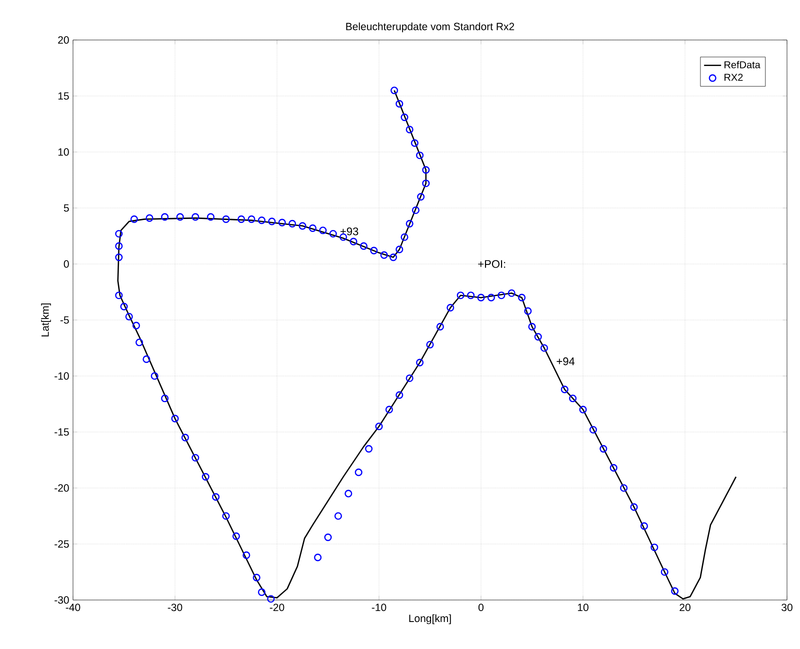  What do you see at coordinates (64, 320) in the screenshot?
I see `y-tick-label: -5` at bounding box center [64, 320].